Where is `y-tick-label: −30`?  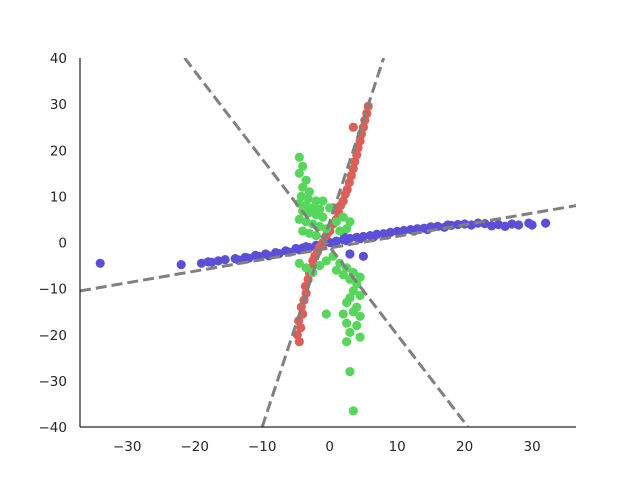 y-tick-label: −30 is located at coordinates (53, 382).